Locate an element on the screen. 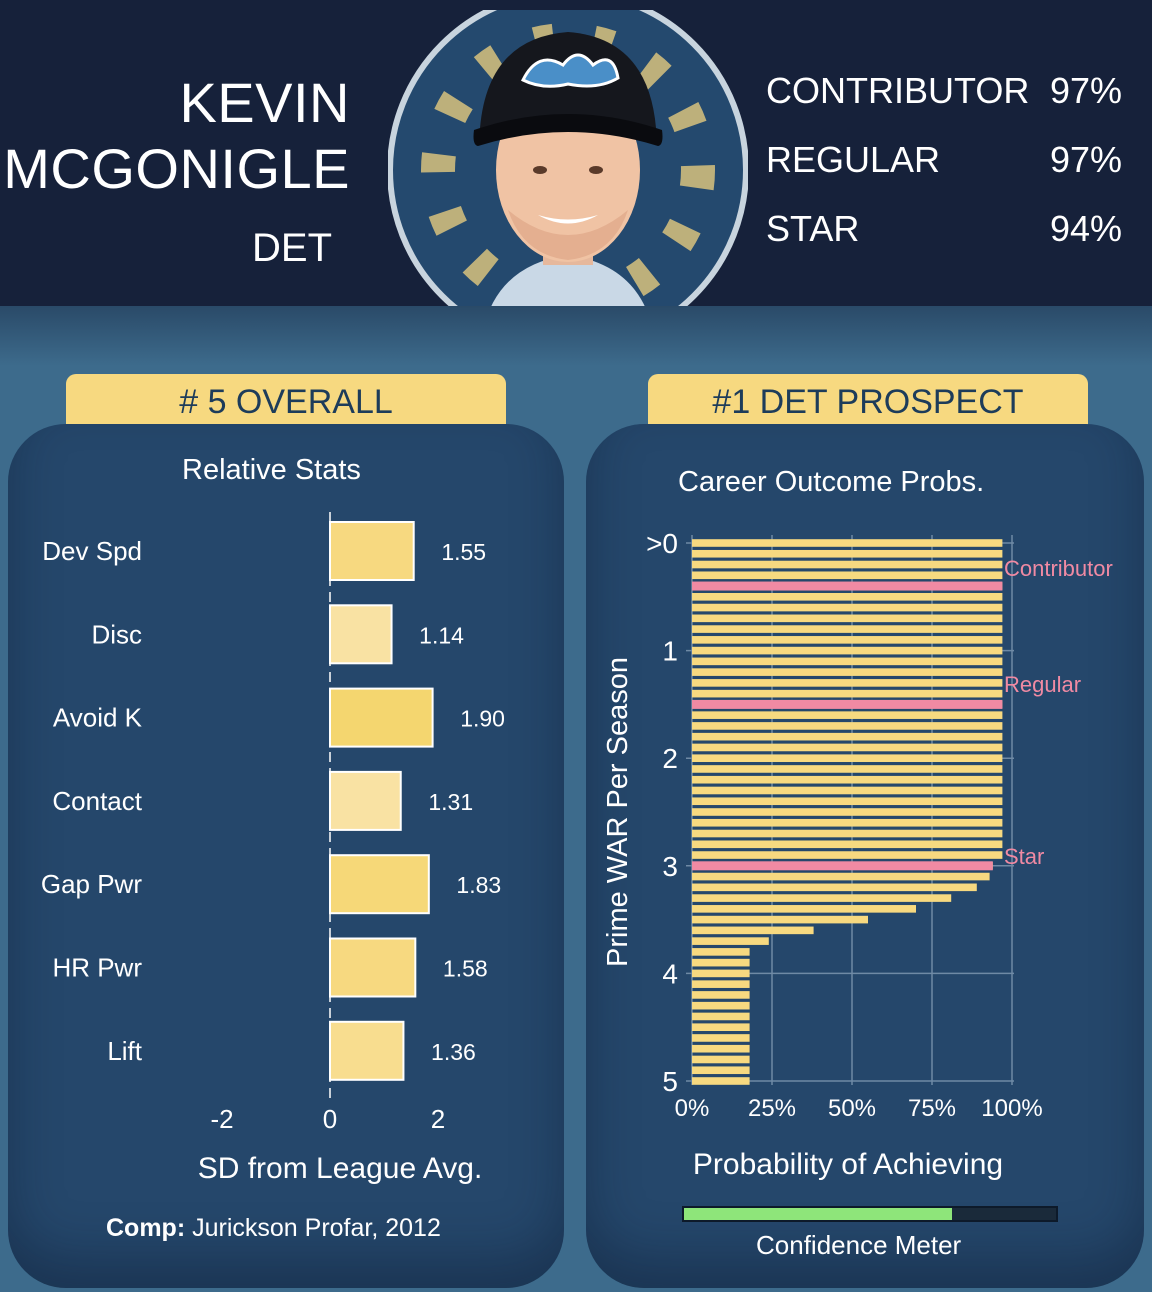  x-tick-label: 0% is located at coordinates (692, 1108).